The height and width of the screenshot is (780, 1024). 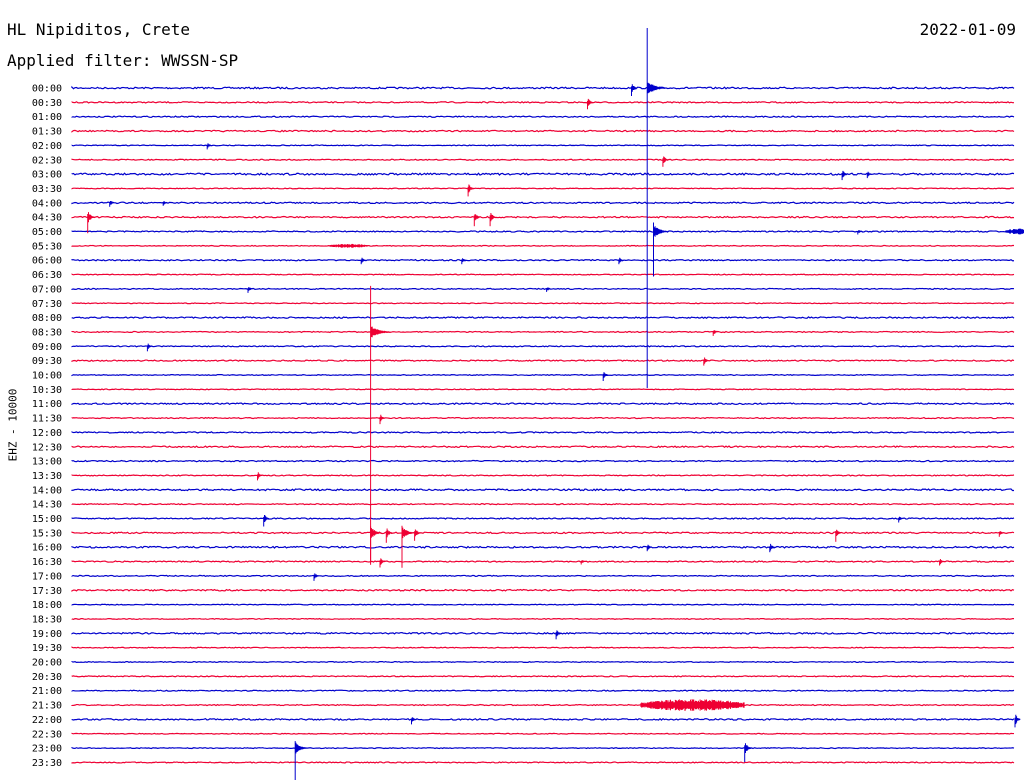 I want to click on row-time-label: 04:30, so click(x=47, y=218).